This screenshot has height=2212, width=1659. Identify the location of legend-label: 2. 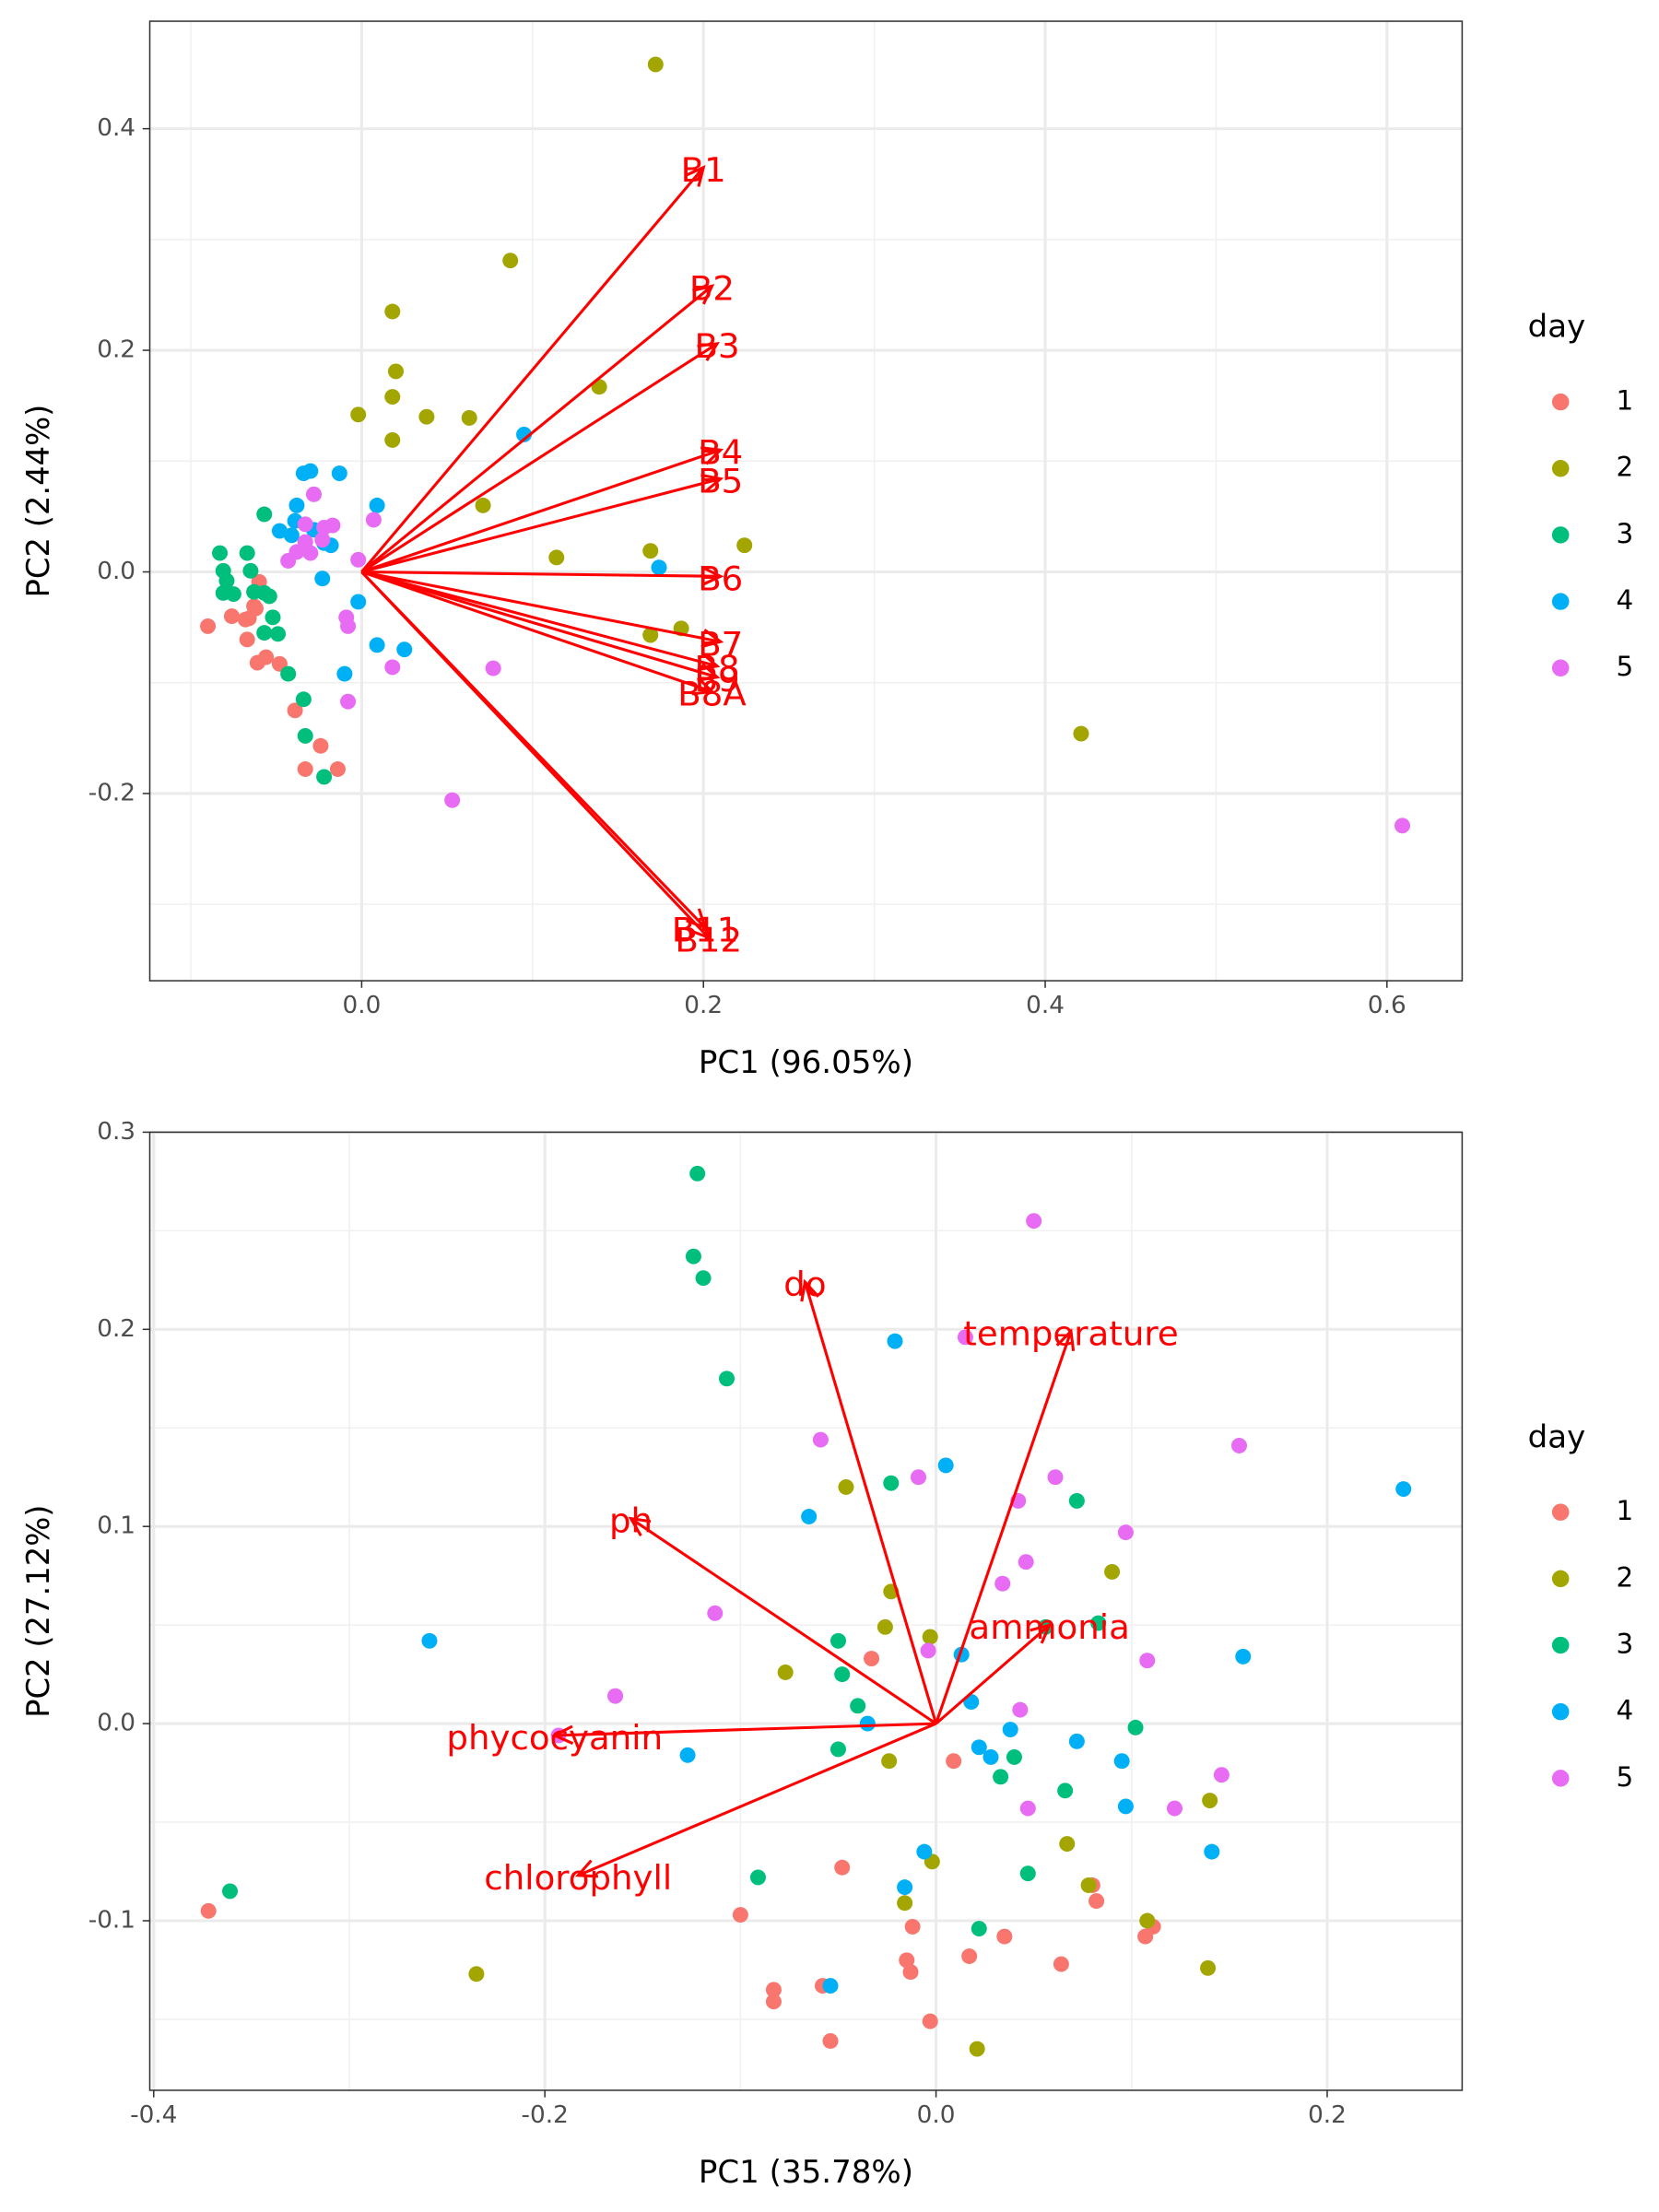
(1625, 467).